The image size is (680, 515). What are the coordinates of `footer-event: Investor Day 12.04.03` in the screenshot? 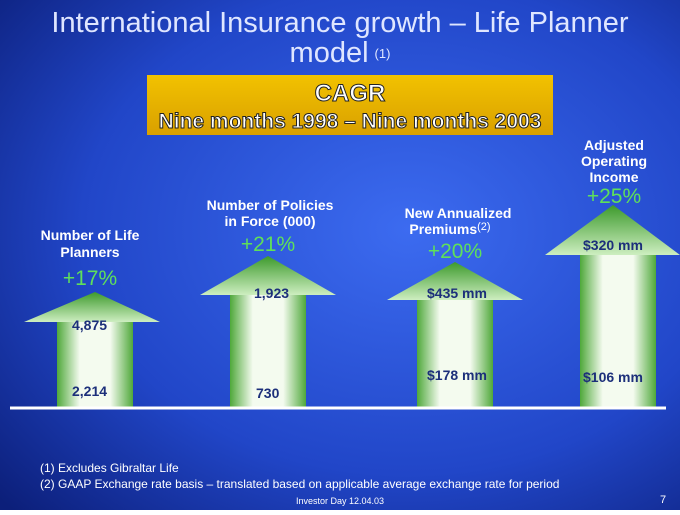 It's located at (340, 501).